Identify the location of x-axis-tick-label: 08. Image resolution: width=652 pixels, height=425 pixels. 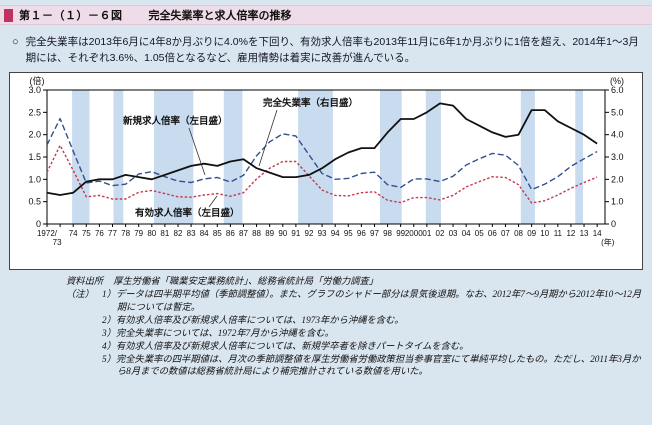
(518, 233).